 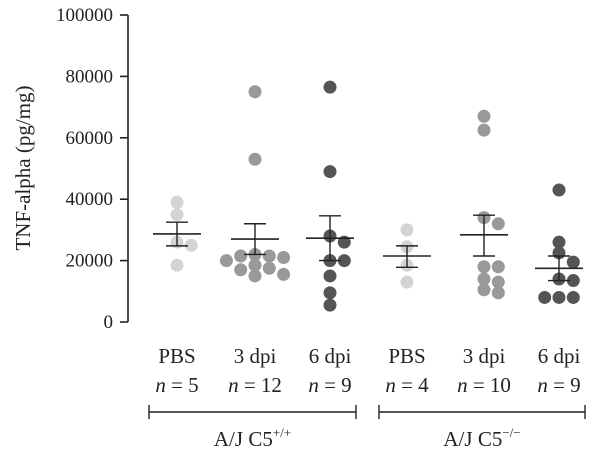 I want to click on n-value: = 5, so click(x=182, y=385).